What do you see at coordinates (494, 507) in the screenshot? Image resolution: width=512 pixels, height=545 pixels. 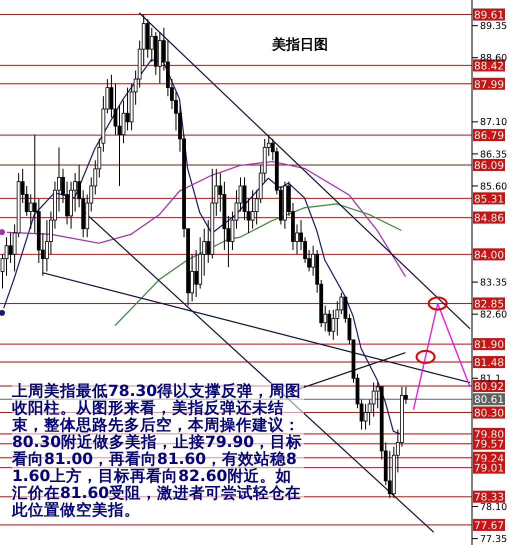 I see `y-tick-label: 78.10` at bounding box center [494, 507].